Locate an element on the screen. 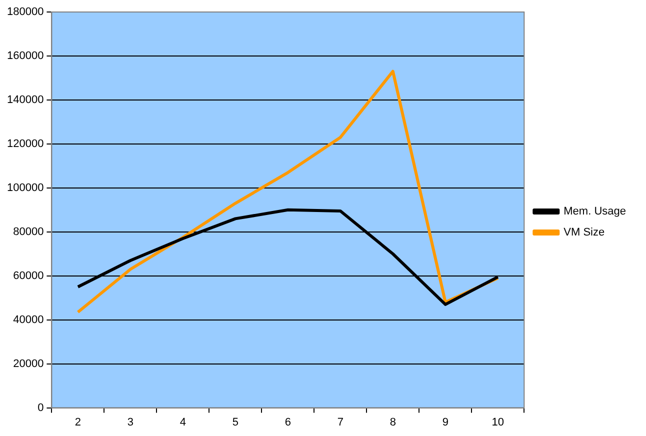 Image resolution: width=646 pixels, height=436 pixels. x-tick-label: 9 is located at coordinates (445, 422).